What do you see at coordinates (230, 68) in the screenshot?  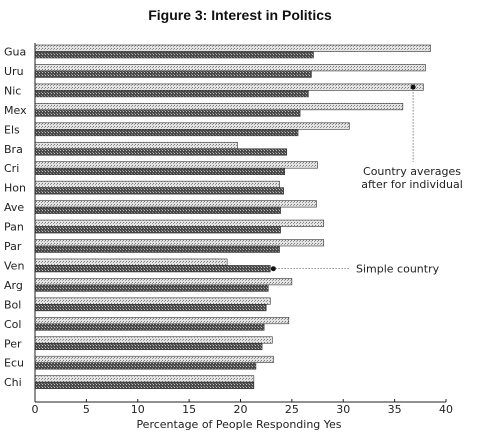 I see `bar-uru-light` at bounding box center [230, 68].